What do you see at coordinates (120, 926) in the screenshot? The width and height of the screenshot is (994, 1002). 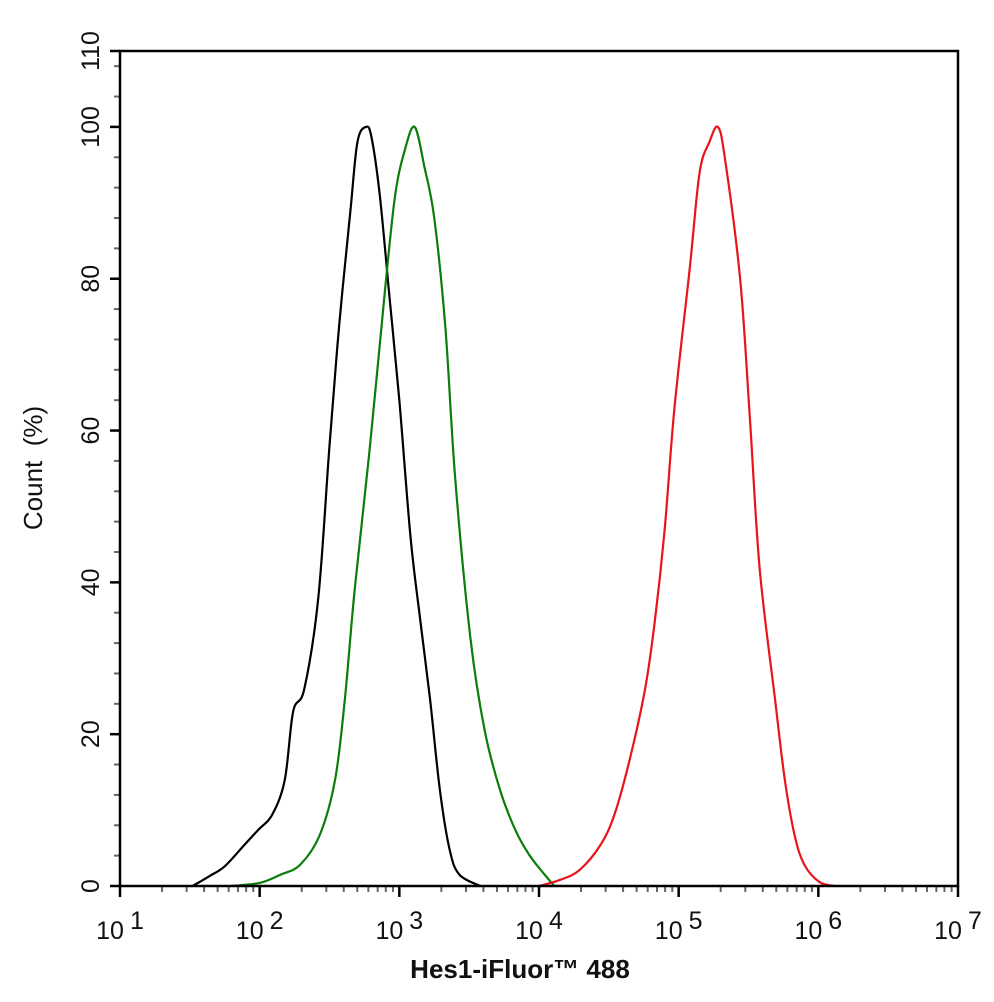 I see `x-tick-label: 10 1` at bounding box center [120, 926].